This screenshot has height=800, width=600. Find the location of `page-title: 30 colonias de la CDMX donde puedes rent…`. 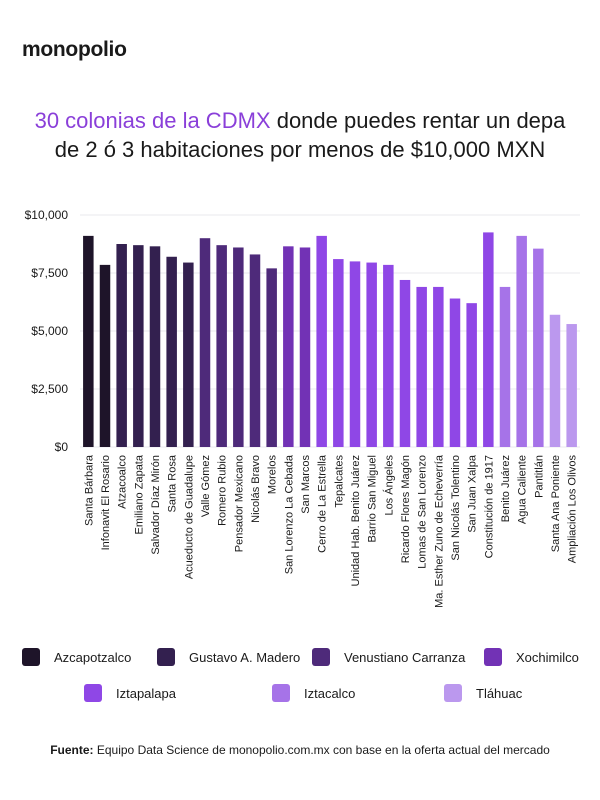

page-title: 30 colonias de la CDMX donde puedes rent… is located at coordinates (300, 135).